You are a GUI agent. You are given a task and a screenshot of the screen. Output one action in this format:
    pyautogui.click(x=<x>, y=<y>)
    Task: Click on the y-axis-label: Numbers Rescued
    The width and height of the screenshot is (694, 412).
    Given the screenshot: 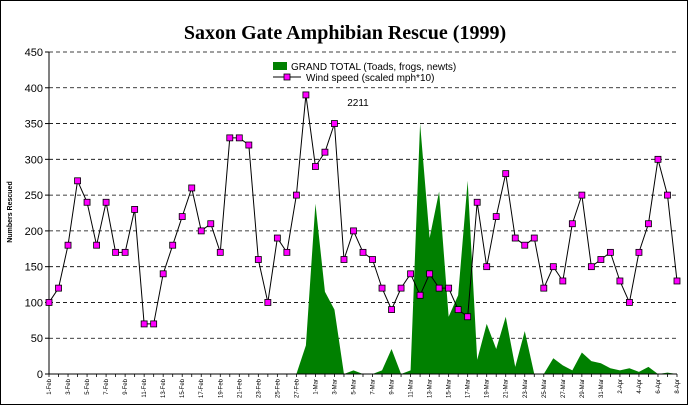 What is the action you would take?
    pyautogui.click(x=10, y=211)
    